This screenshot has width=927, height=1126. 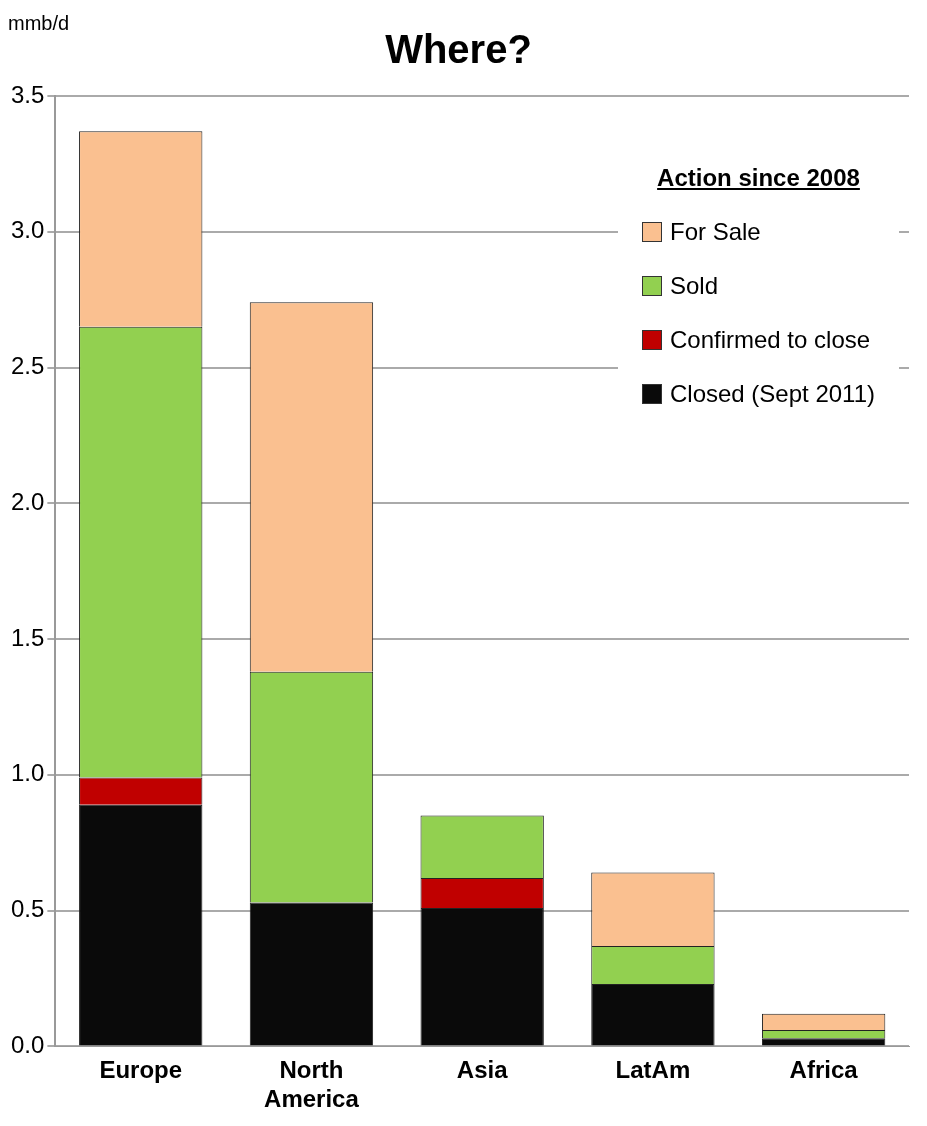 I want to click on legend-label: For Sale, so click(x=715, y=232).